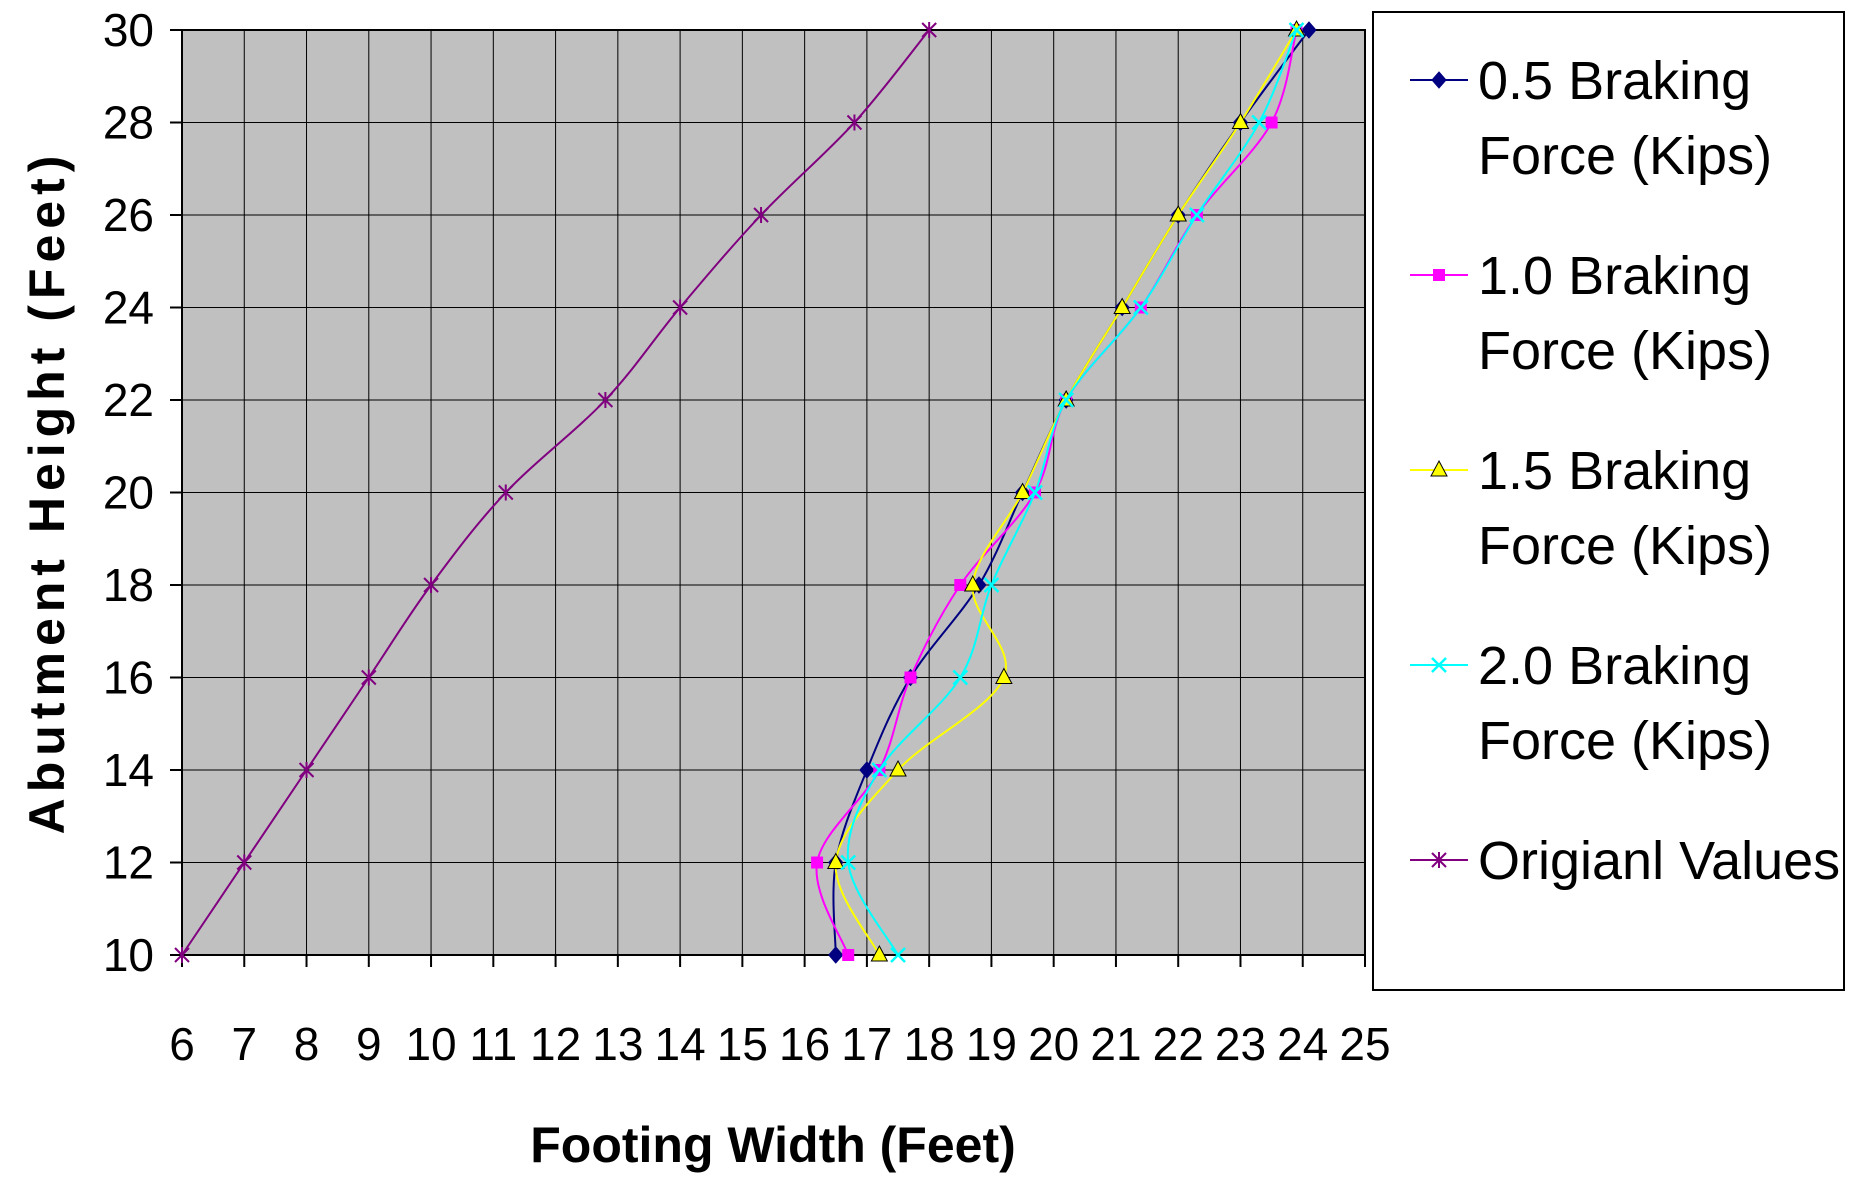  Describe the element at coordinates (128, 955) in the screenshot. I see `y-tick-label: 10` at that location.